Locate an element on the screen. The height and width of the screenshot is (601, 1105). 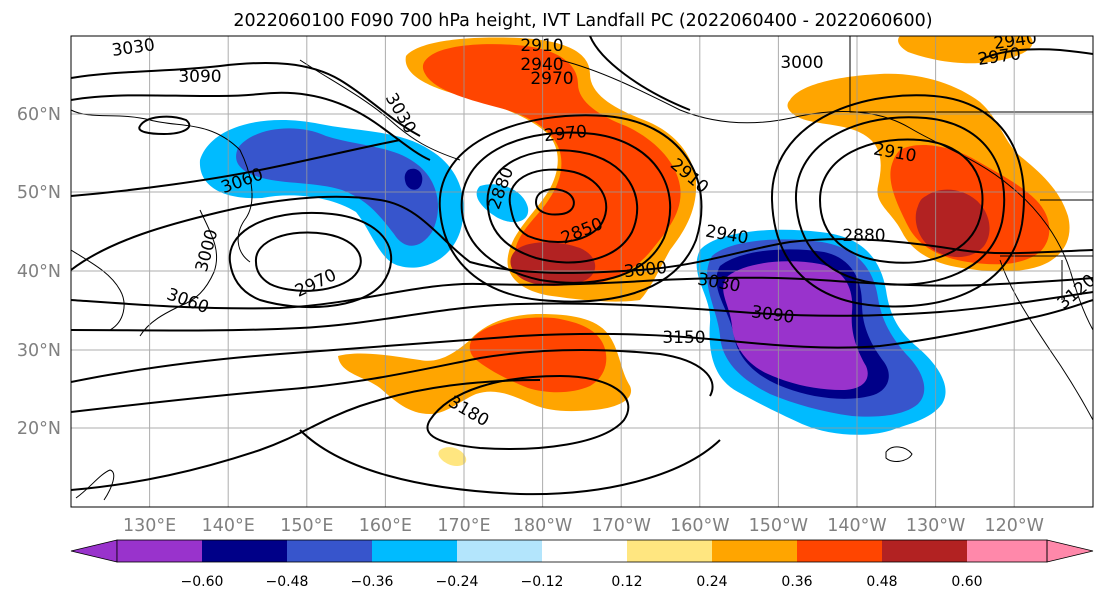
latitude-labels: 60°N 50°N 40°N 30°N 20°N is located at coordinates (39, 272).